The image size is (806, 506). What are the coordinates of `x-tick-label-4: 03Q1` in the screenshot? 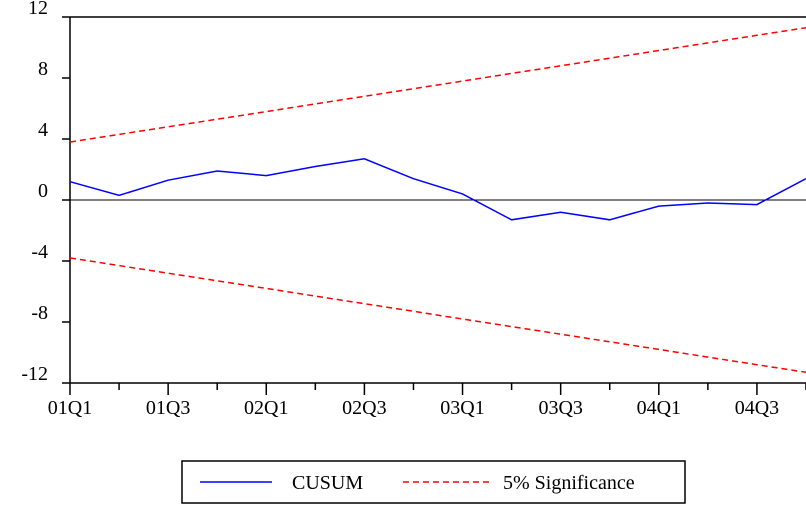 It's located at (462, 408).